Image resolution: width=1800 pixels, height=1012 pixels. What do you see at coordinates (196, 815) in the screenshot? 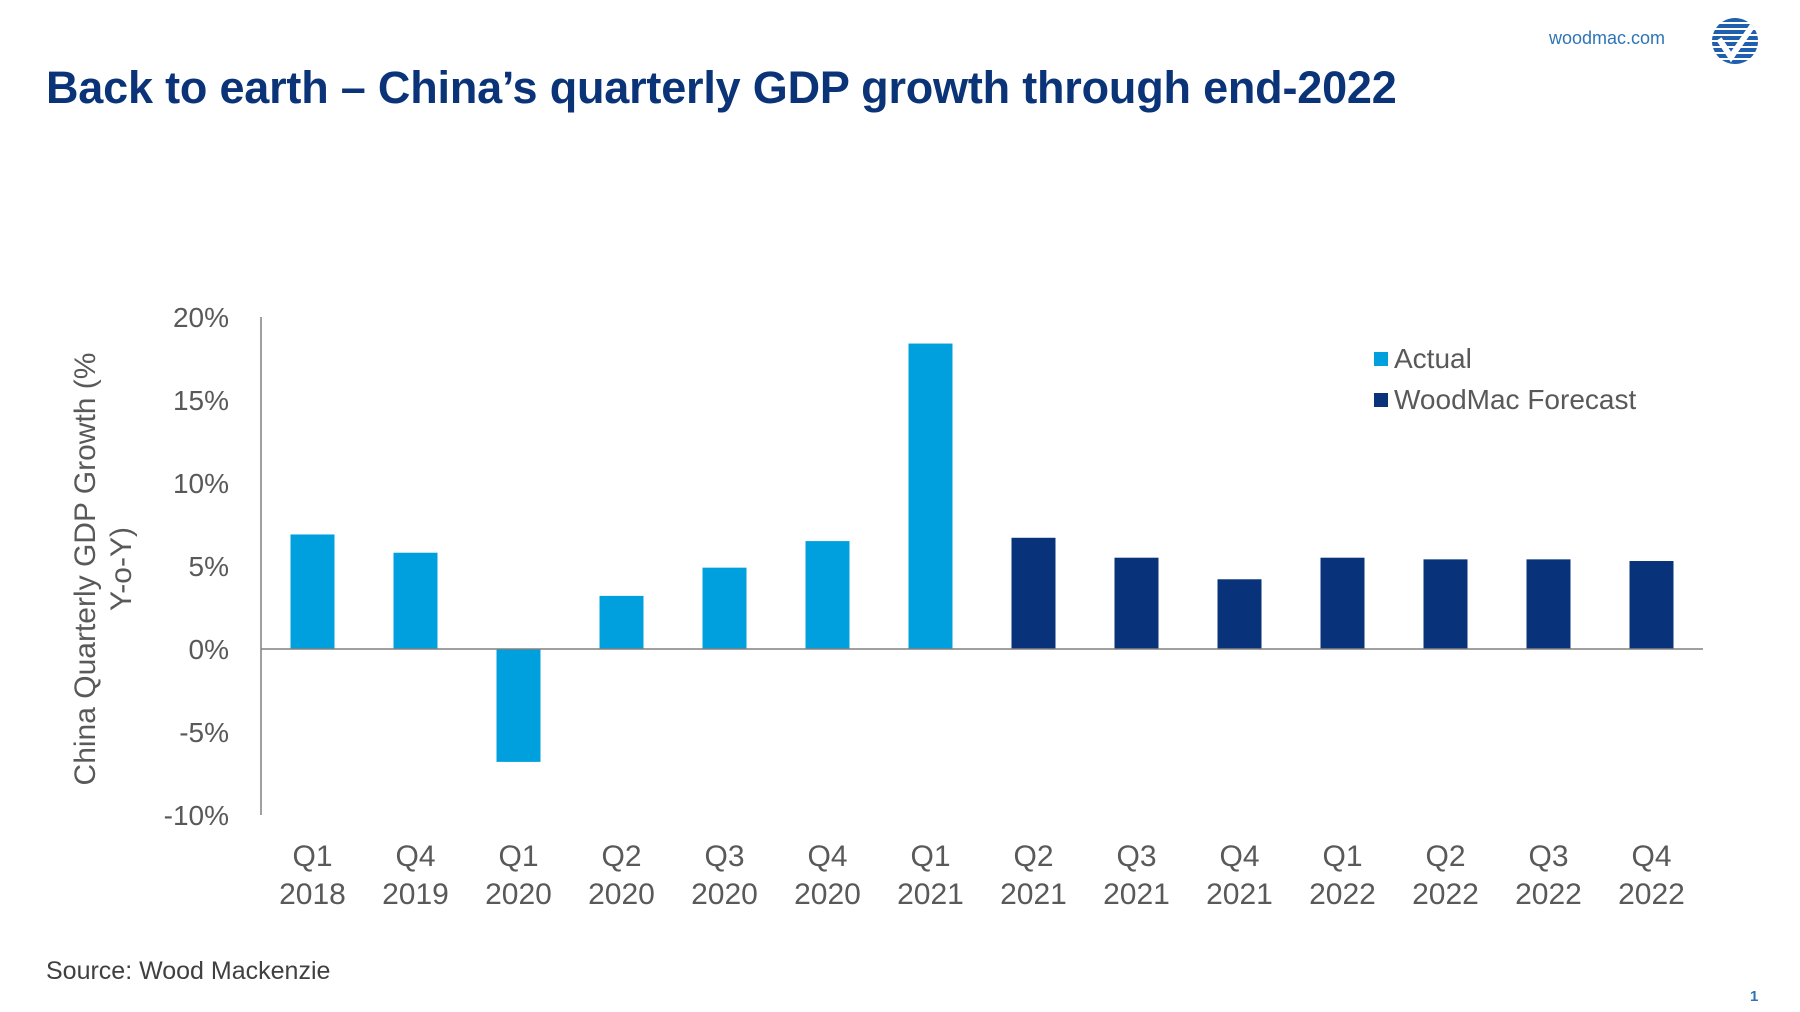
I see `y-tick-label: -10%` at bounding box center [196, 815].